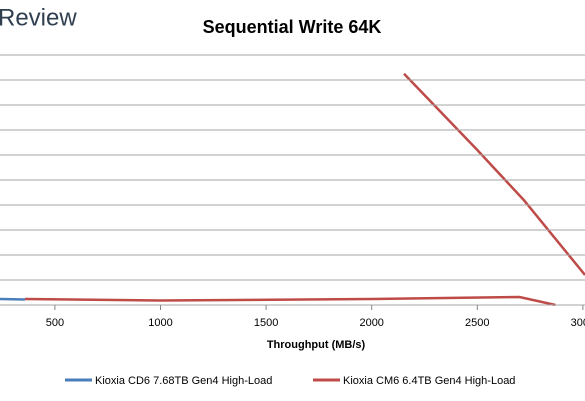  Describe the element at coordinates (292, 27) in the screenshot. I see `chart-title: Sequential Write 64K` at that location.